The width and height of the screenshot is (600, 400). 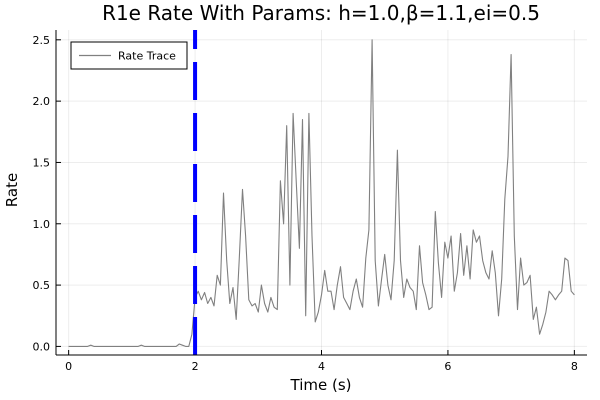 What do you see at coordinates (147, 56) in the screenshot?
I see `legend-label: Rate Trace` at bounding box center [147, 56].